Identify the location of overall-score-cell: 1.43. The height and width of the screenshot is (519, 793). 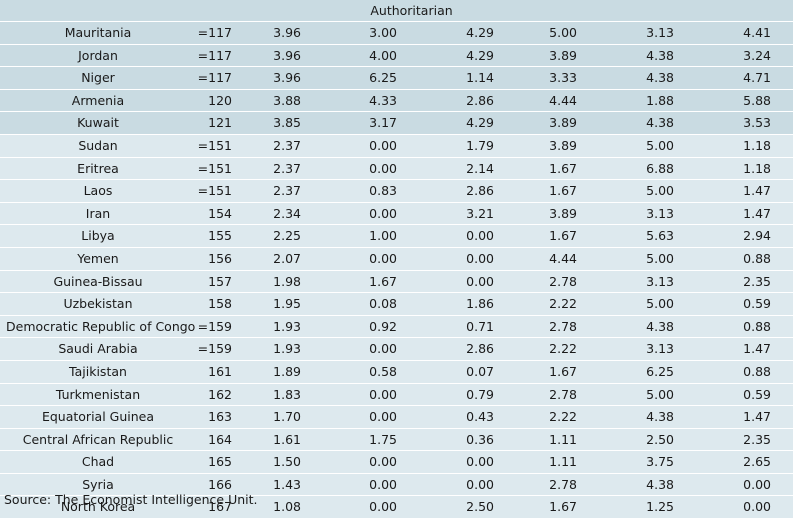
(287, 484).